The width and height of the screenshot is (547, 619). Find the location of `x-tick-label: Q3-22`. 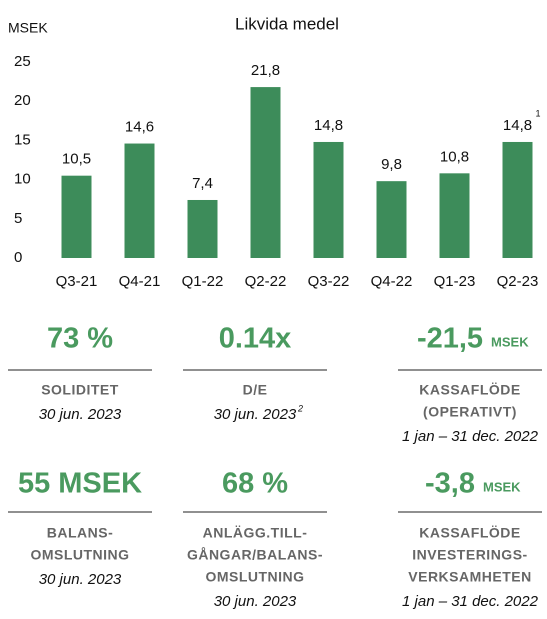

x-tick-label: Q3-22 is located at coordinates (329, 281).